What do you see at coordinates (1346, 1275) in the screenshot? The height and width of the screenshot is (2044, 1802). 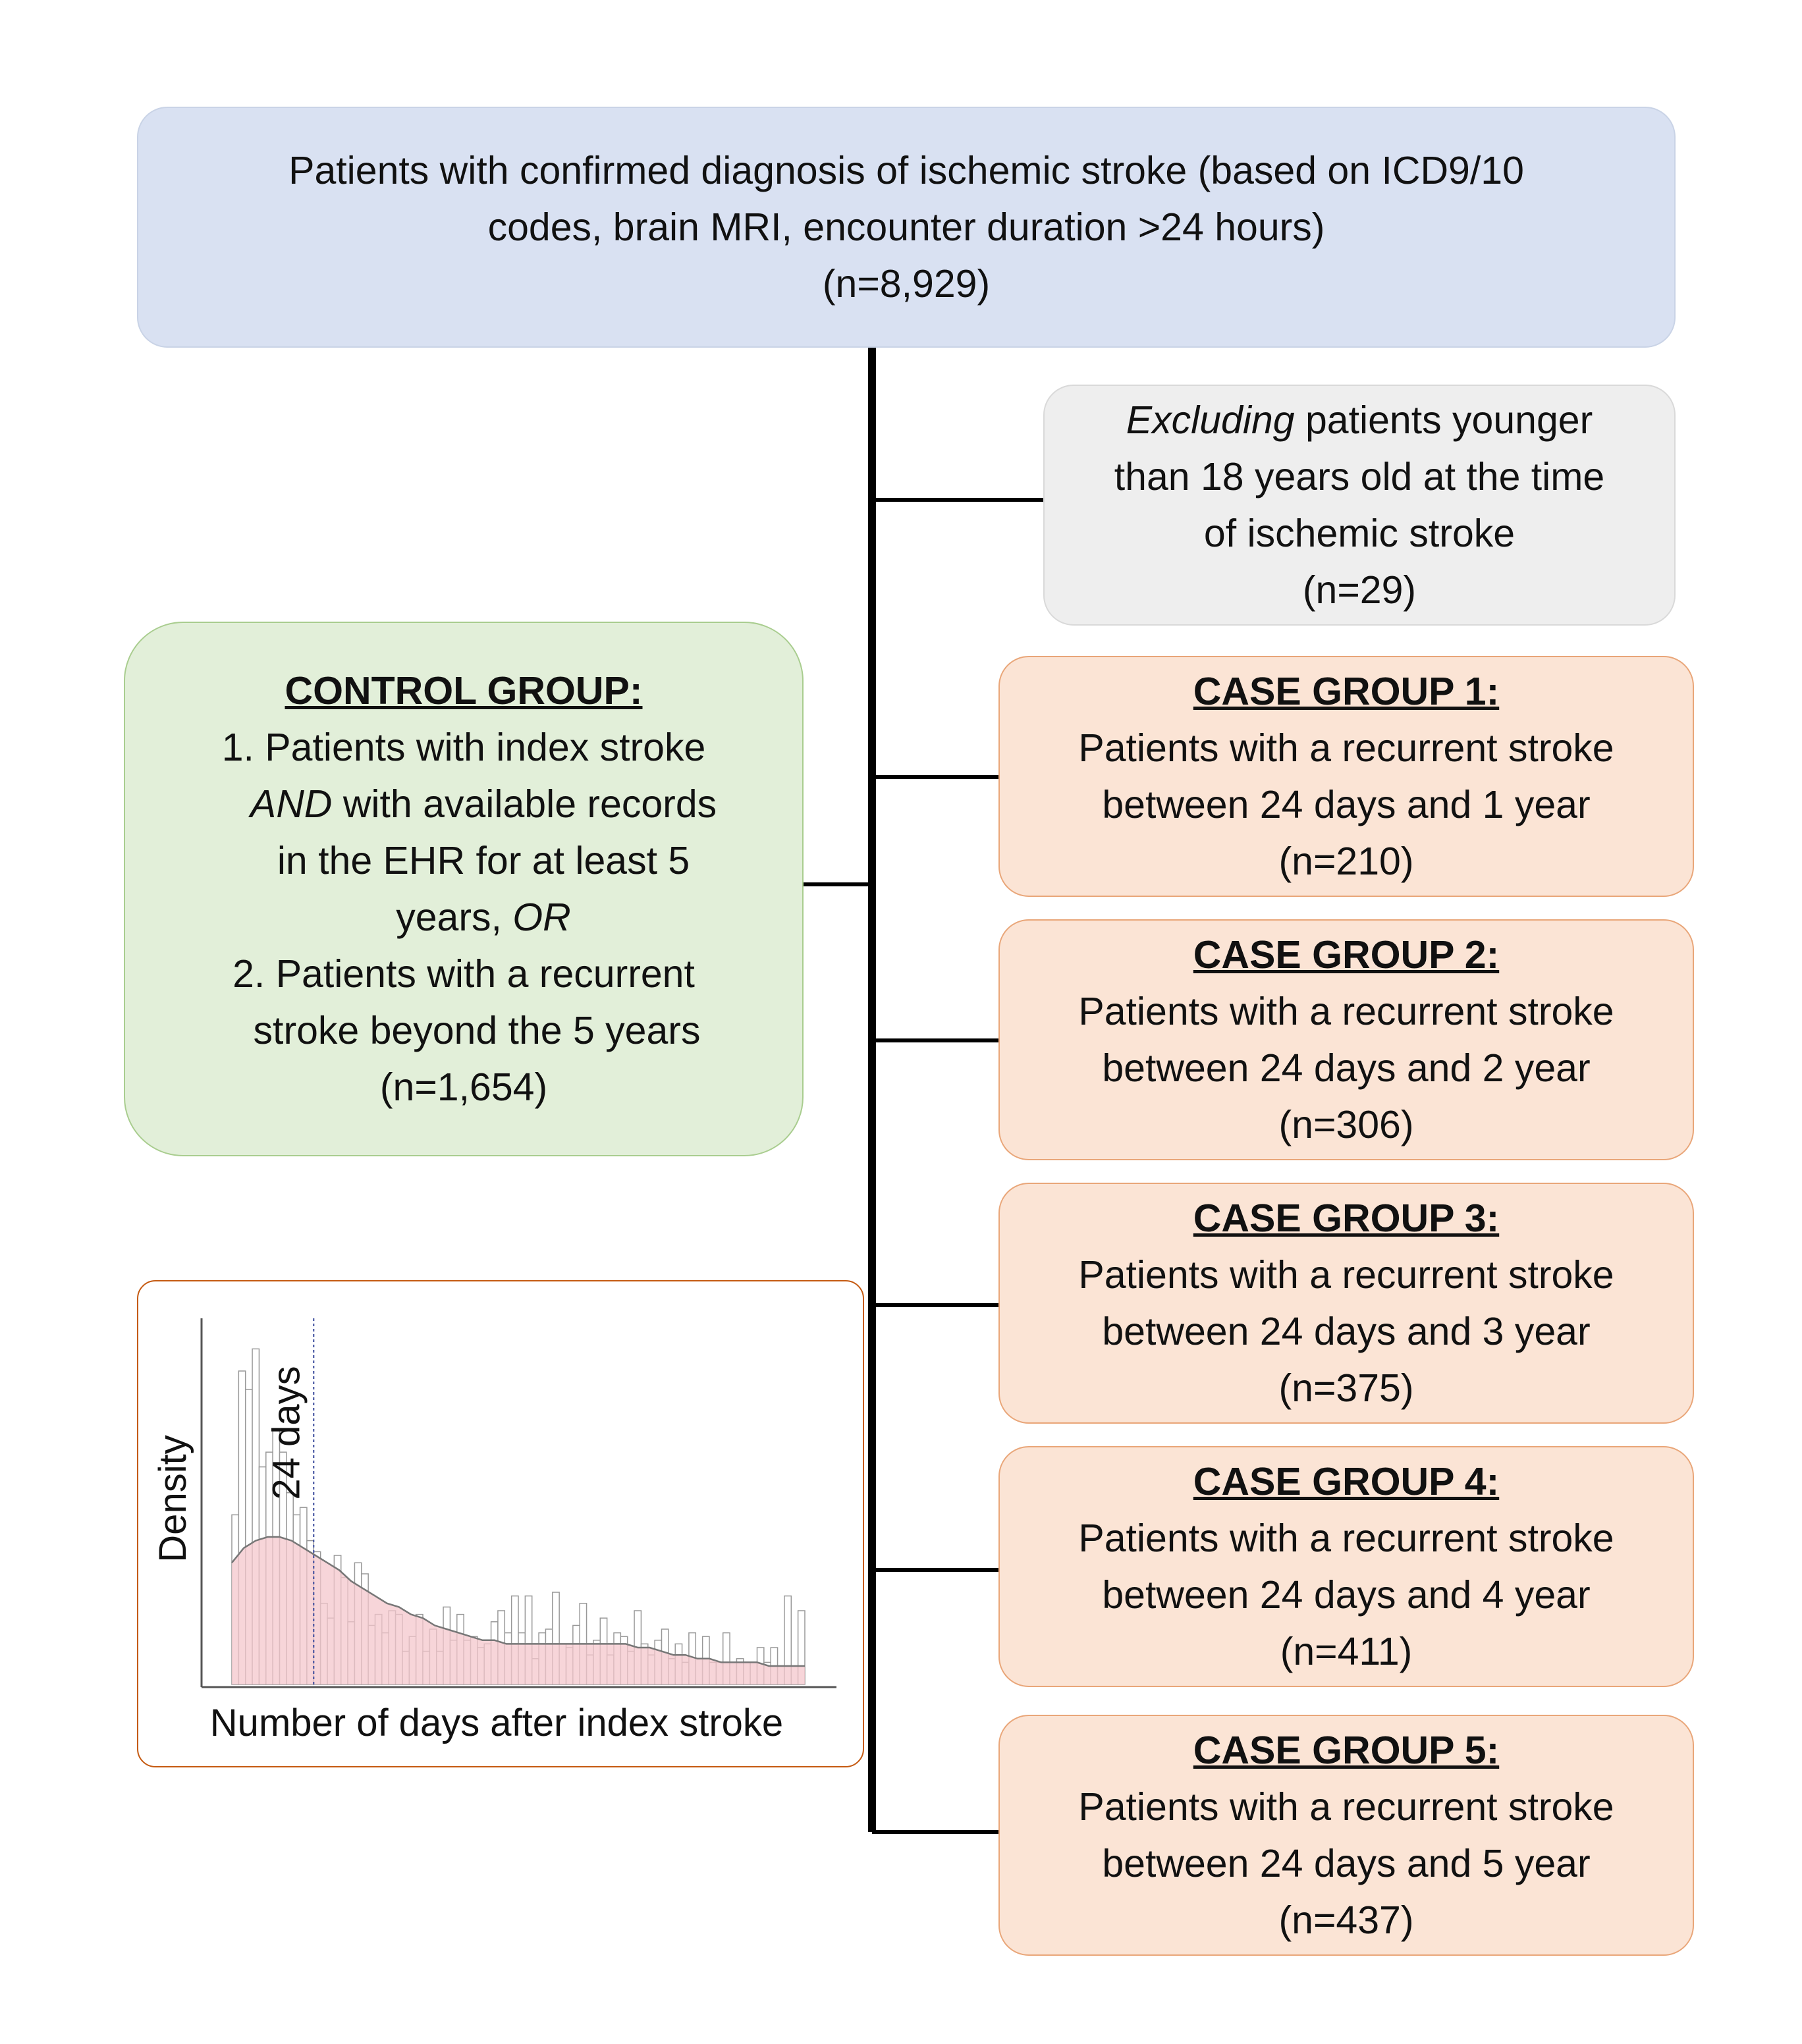 I see `case-group-3-line-1: Patients with a recurrent stroke` at bounding box center [1346, 1275].